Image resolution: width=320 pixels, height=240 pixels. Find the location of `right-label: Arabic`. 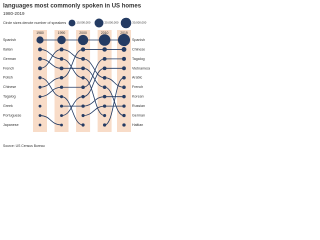

right-label: Arabic is located at coordinates (137, 78).